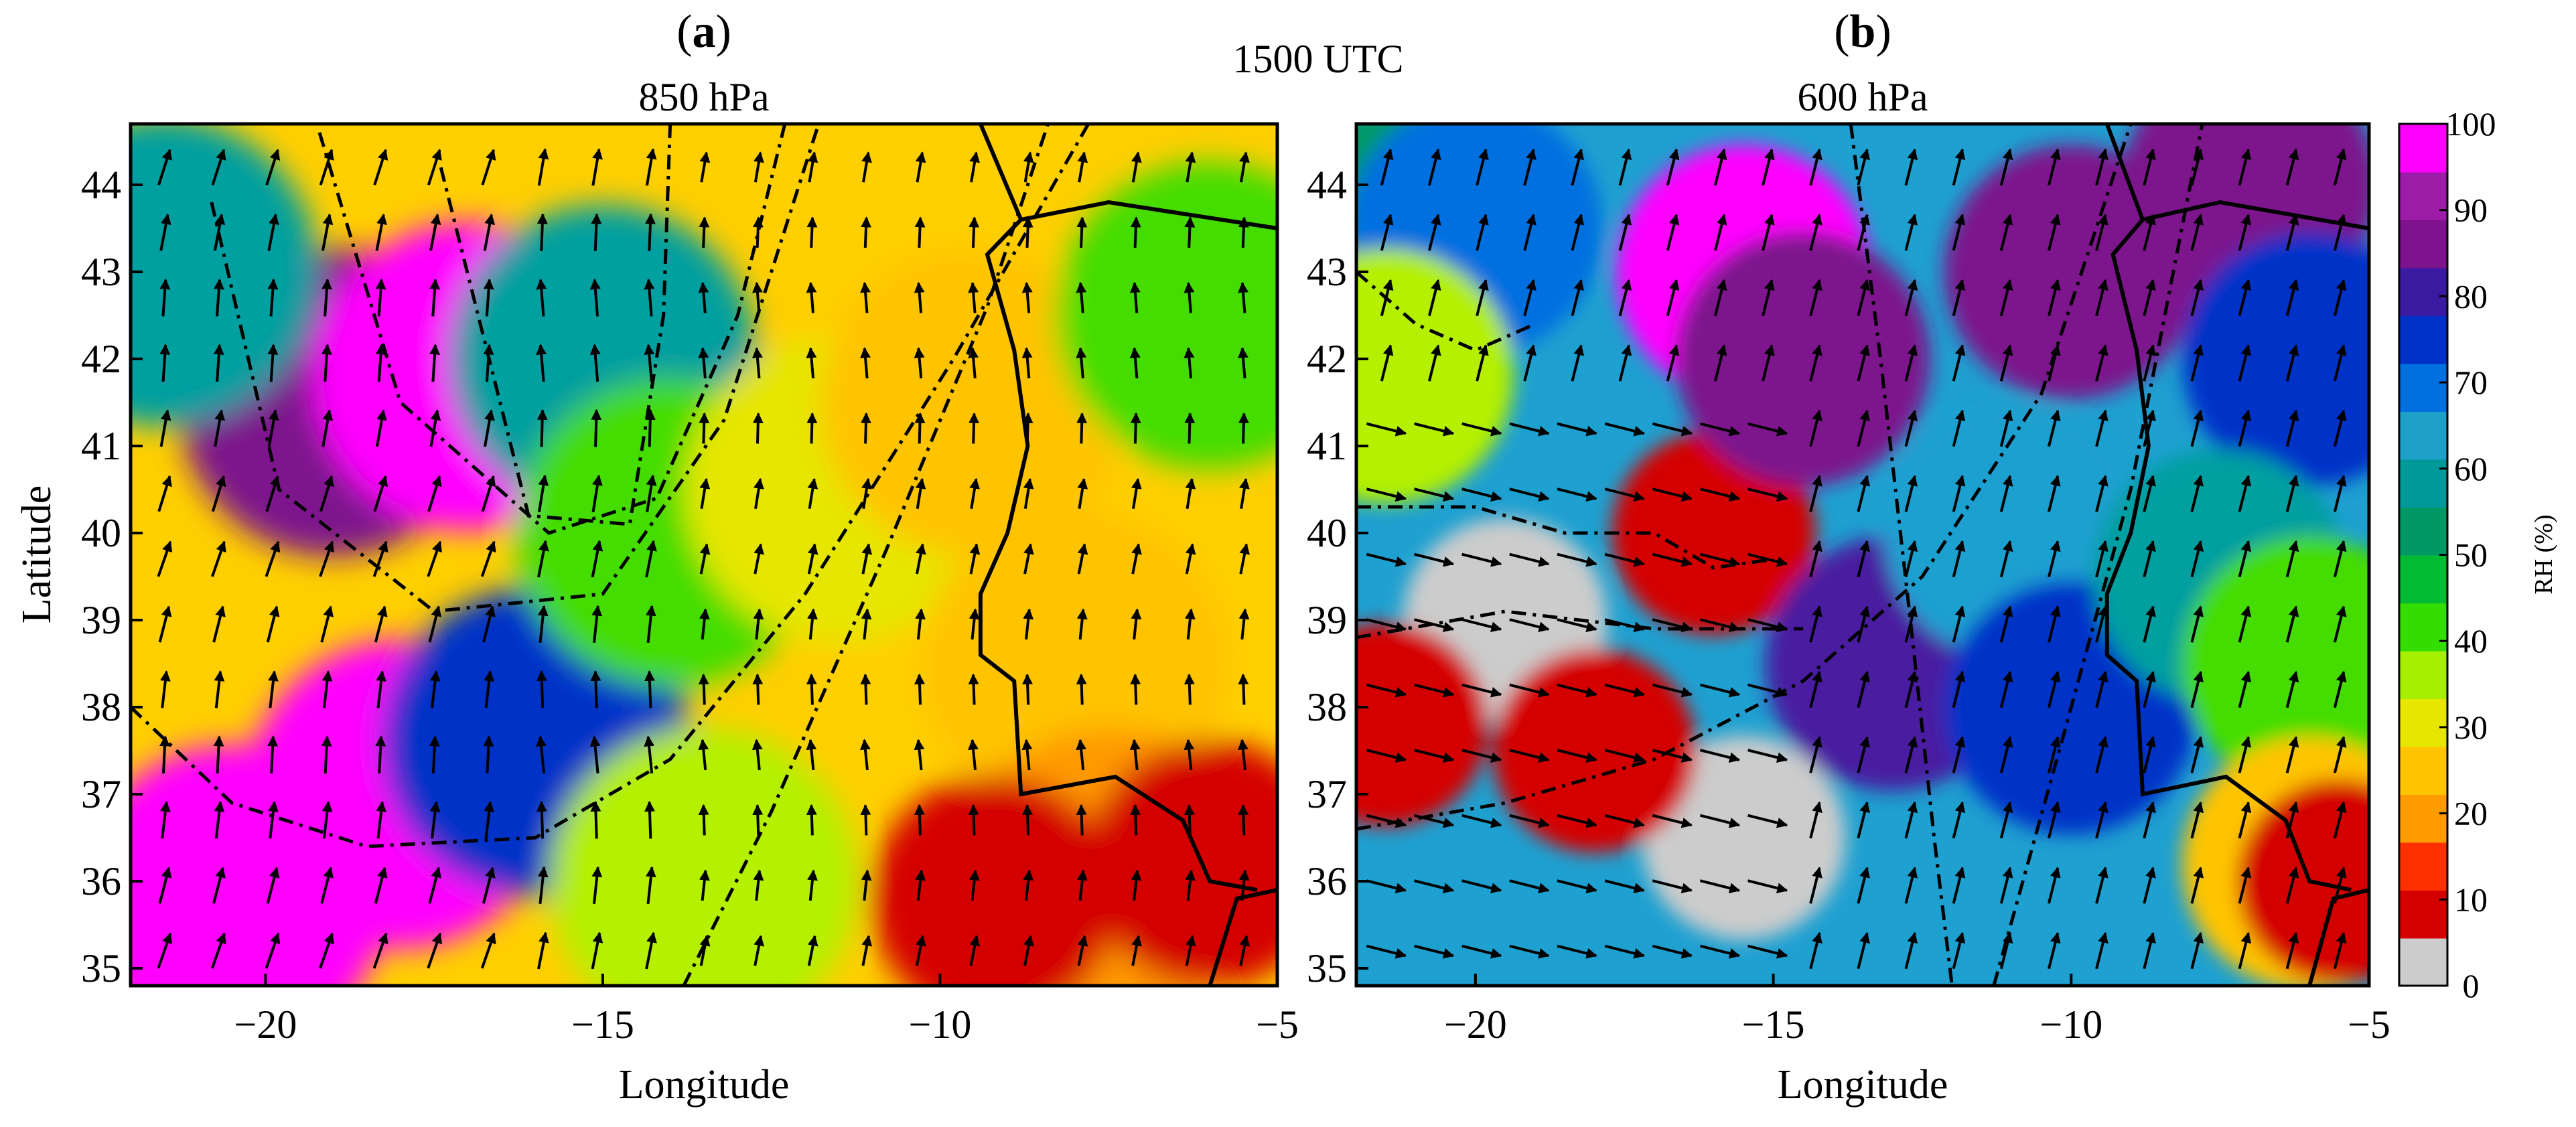  Describe the element at coordinates (1773, 1024) in the screenshot. I see `x-tick-label: −15` at that location.